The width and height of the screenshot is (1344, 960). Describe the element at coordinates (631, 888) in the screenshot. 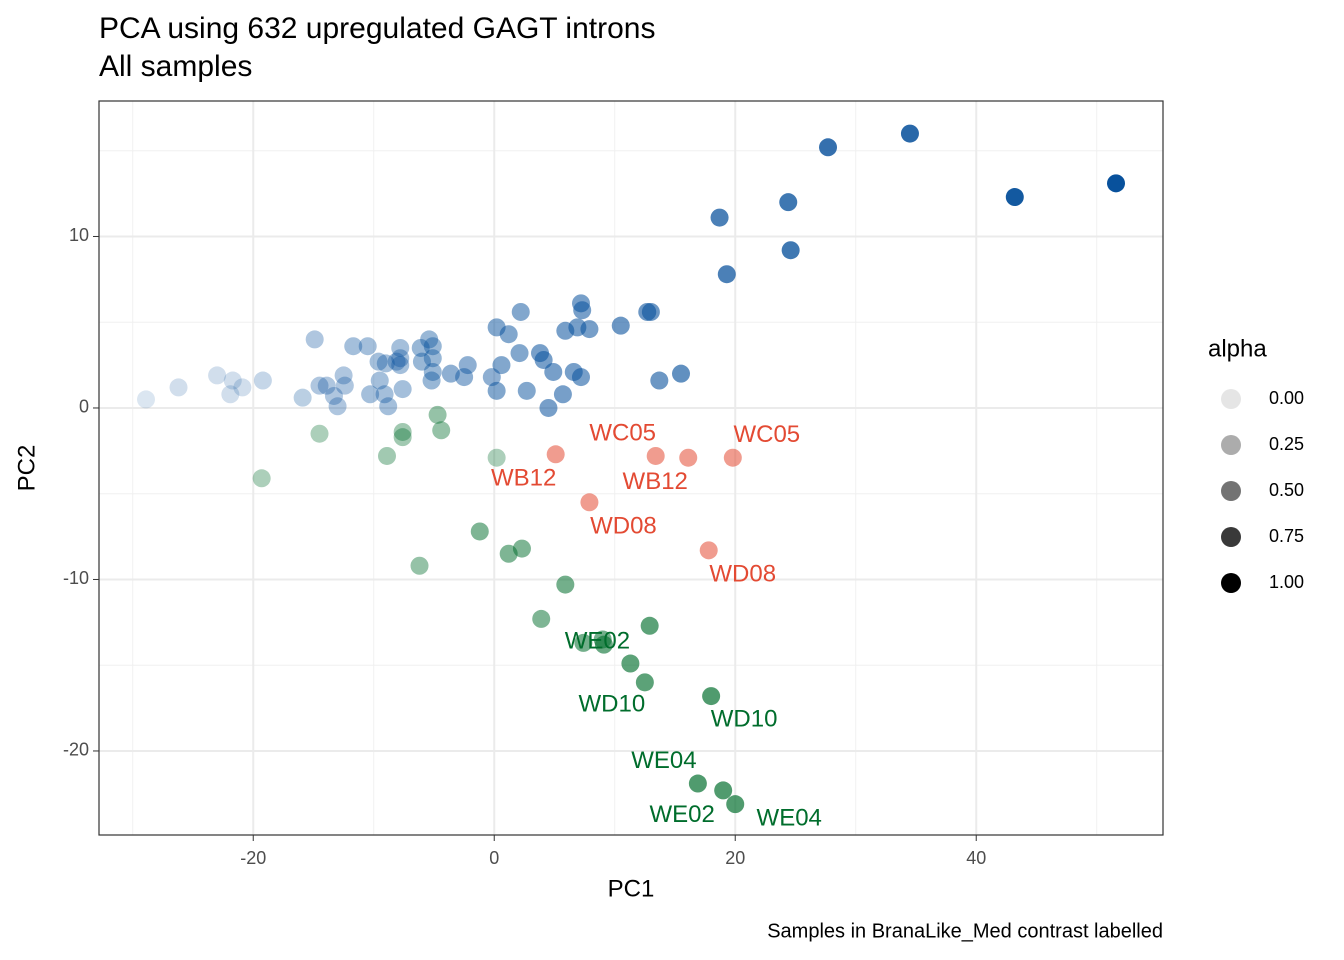

I see `x-axis-title: PC1` at that location.